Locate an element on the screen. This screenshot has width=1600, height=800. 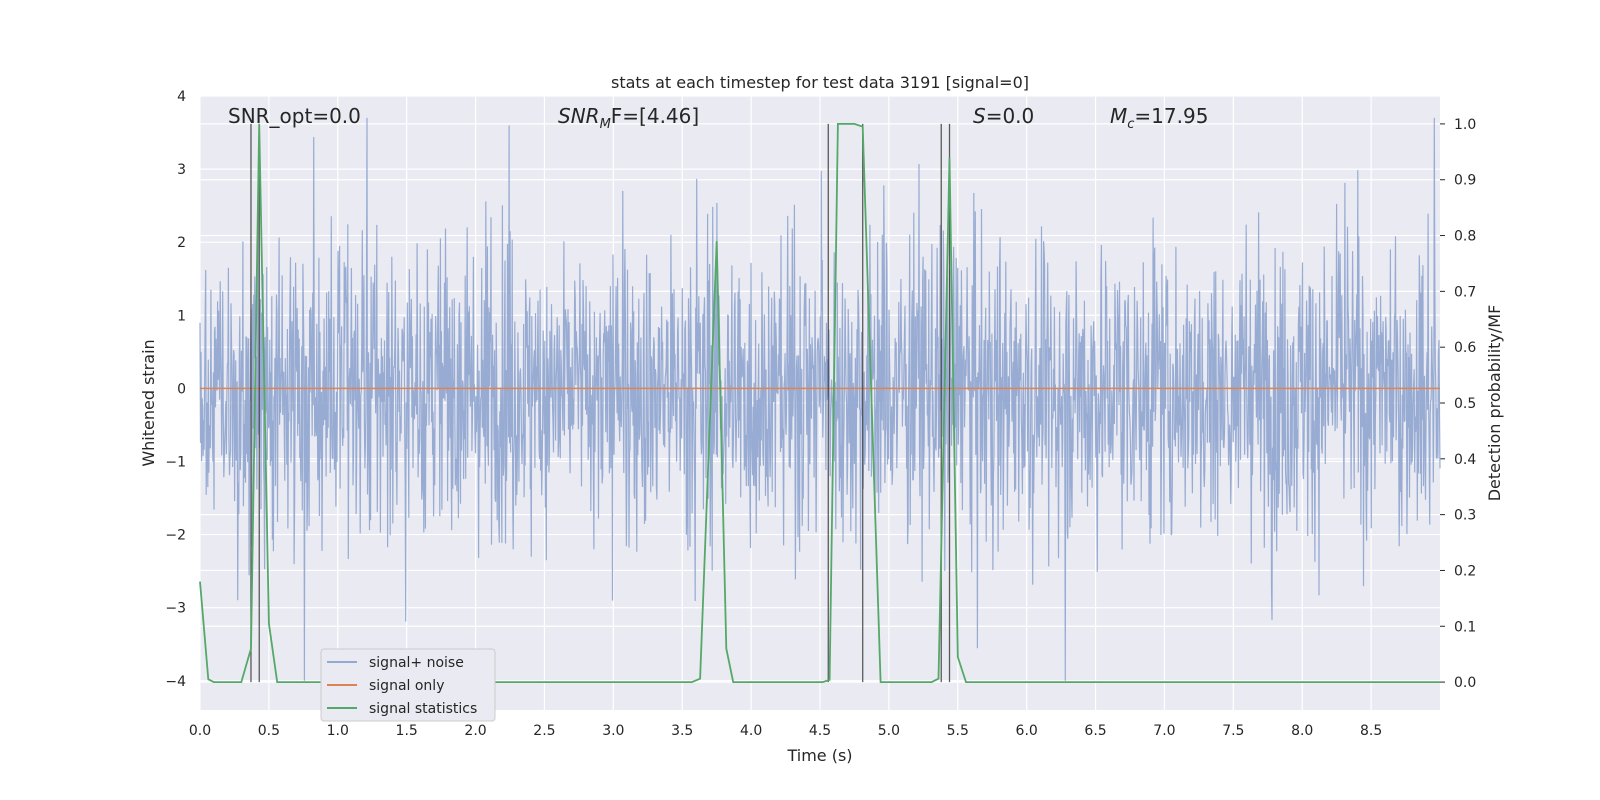
y-left-tick-label-3: 1 is located at coordinates (181, 316).